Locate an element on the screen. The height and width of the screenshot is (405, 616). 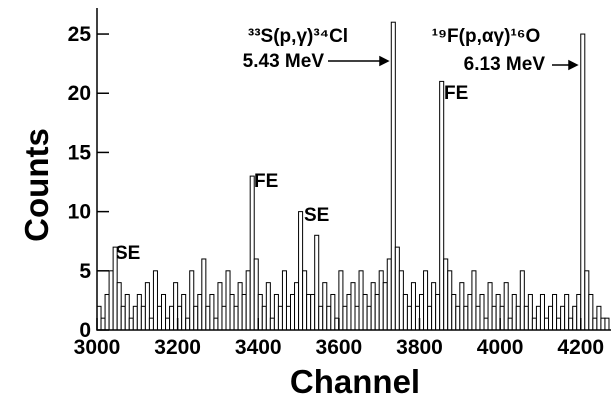
y-tick-label: 25 is located at coordinates (80, 34).